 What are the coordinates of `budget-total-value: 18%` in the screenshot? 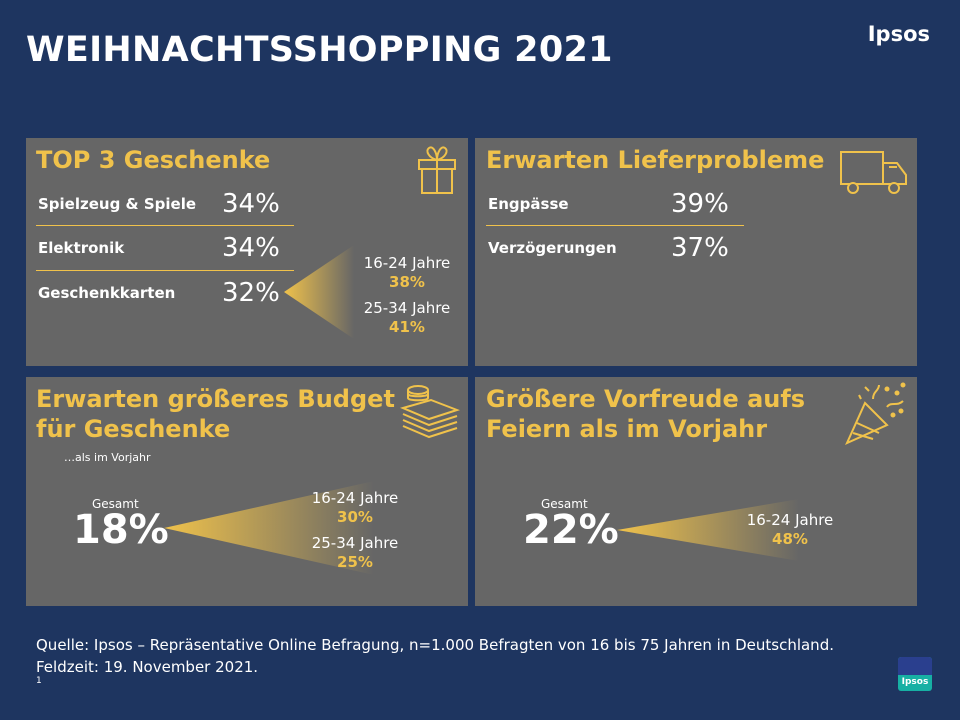 It's located at (121, 530).